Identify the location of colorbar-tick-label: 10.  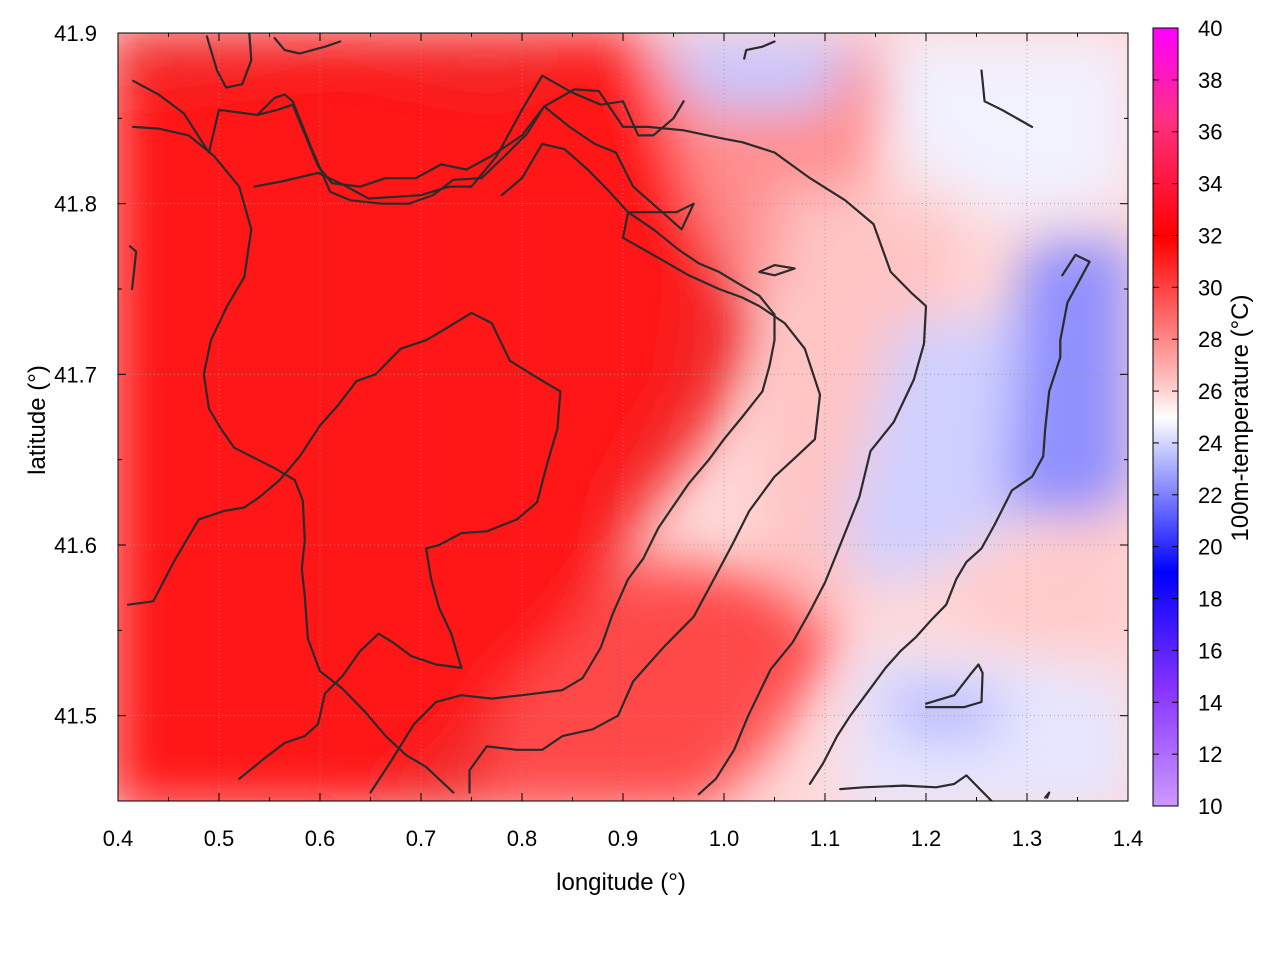
(1210, 806).